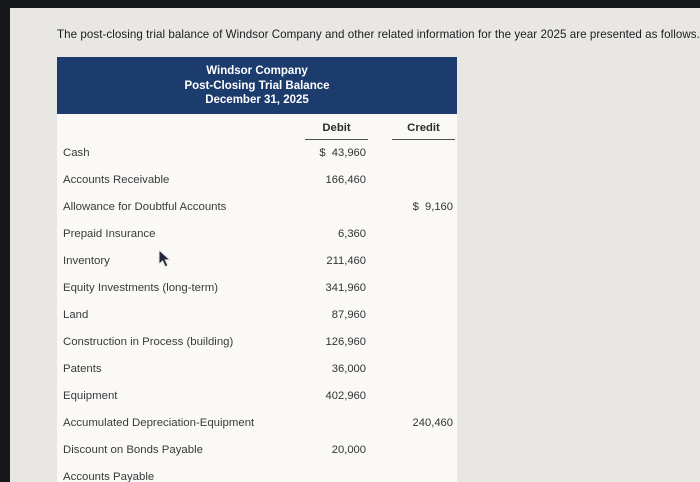  Describe the element at coordinates (256, 179) in the screenshot. I see `table-row: Accounts Receivable 166,460` at that location.